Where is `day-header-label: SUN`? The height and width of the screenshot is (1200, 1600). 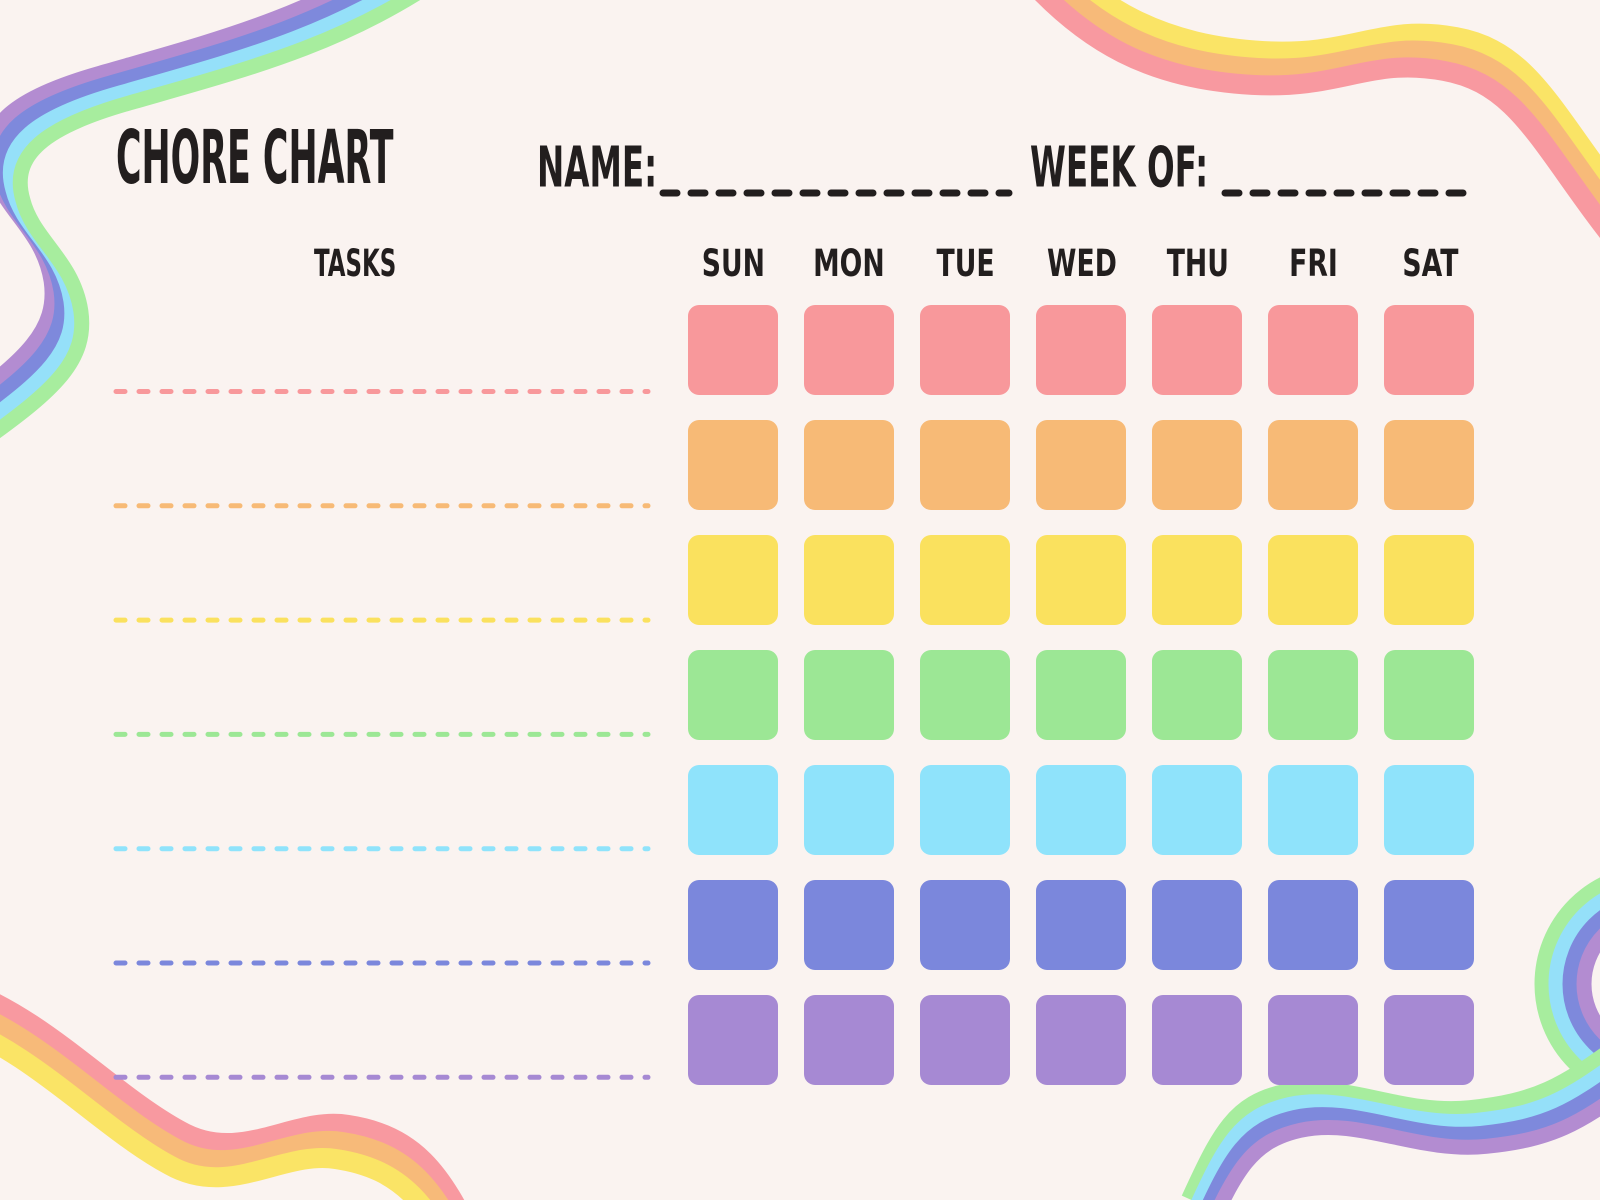
day-header-label: SUN is located at coordinates (733, 263).